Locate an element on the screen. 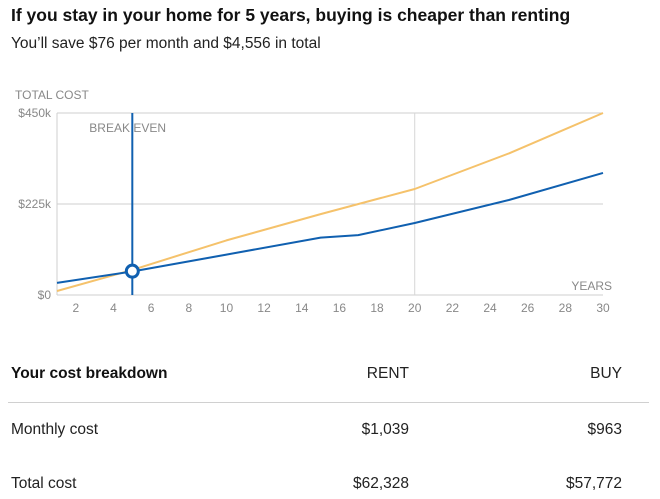 The height and width of the screenshot is (499, 660). break-even-handle is located at coordinates (132, 271).